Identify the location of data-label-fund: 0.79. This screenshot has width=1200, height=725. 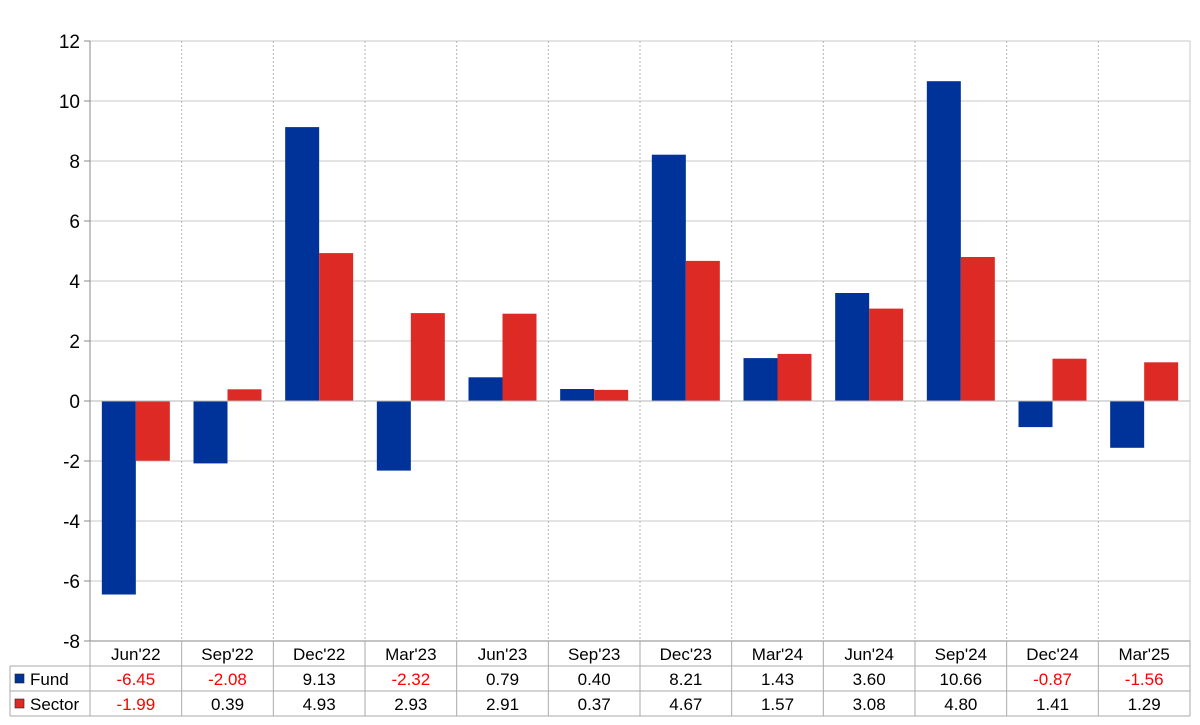
(502, 679).